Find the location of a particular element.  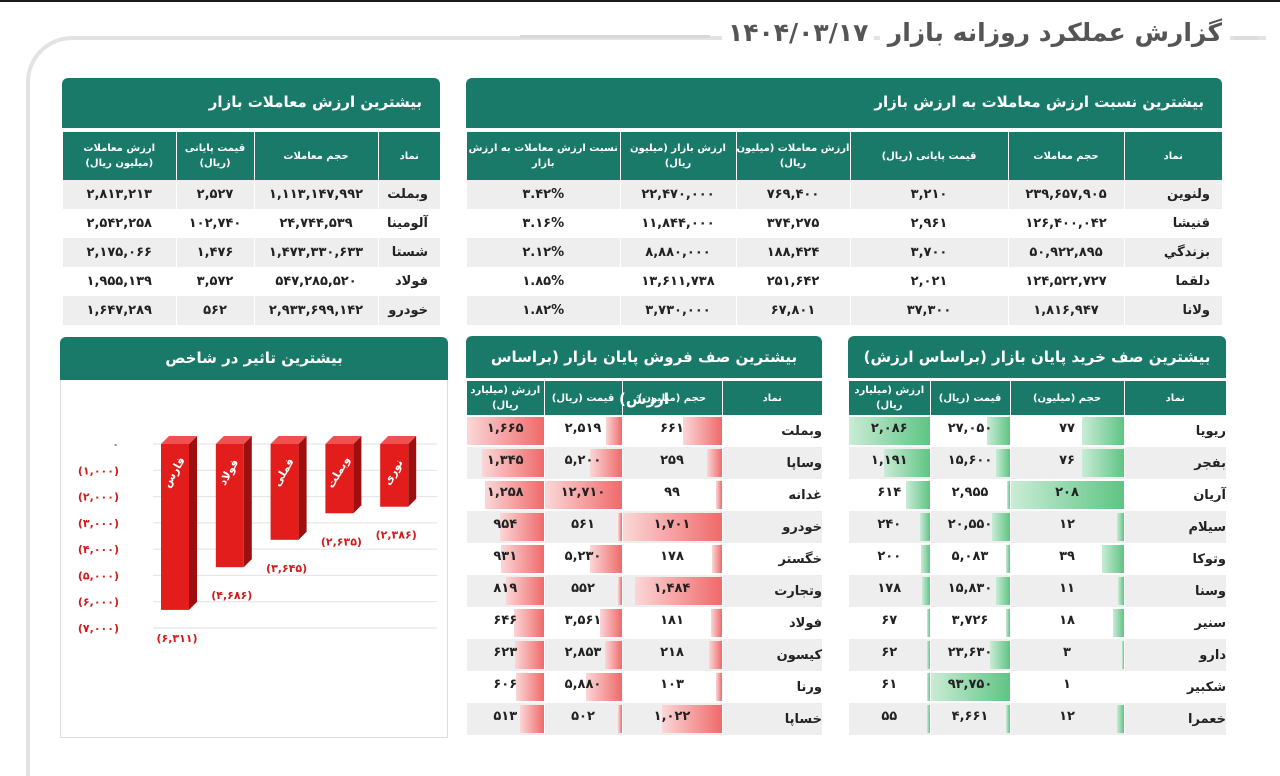

value-cell: ۶۷,۸۰۱ is located at coordinates (792, 310).